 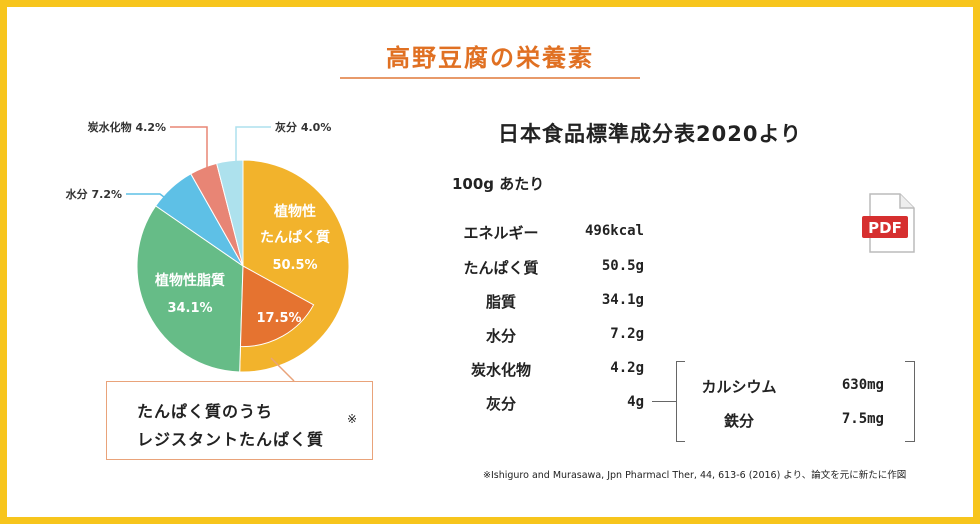 I want to click on nutrient-value: 34.1g, so click(x=622, y=300).